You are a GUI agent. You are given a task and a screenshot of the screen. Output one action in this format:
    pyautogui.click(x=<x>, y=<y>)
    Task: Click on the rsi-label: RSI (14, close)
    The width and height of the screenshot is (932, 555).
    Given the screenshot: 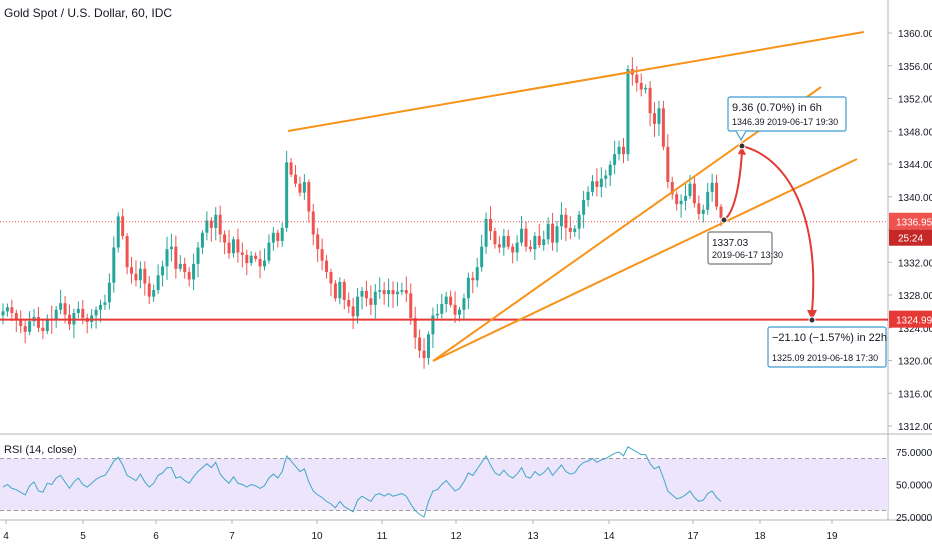 What is the action you would take?
    pyautogui.click(x=40, y=450)
    